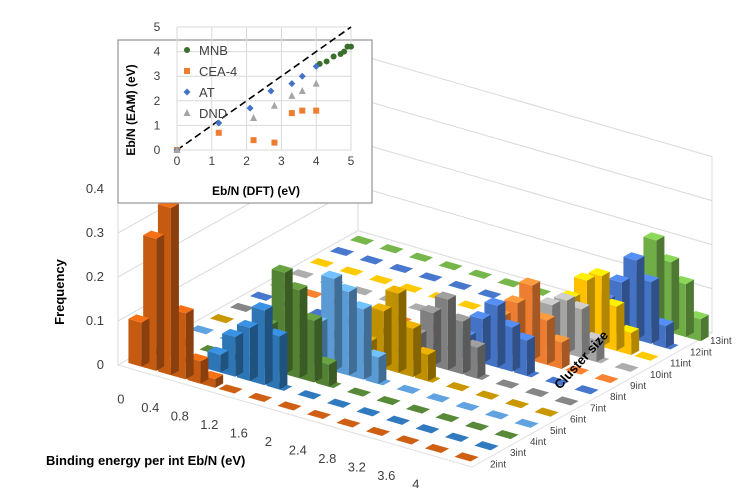 Image resolution: width=747 pixels, height=488 pixels. I want to click on legend-label: CEA-4, so click(218, 71).